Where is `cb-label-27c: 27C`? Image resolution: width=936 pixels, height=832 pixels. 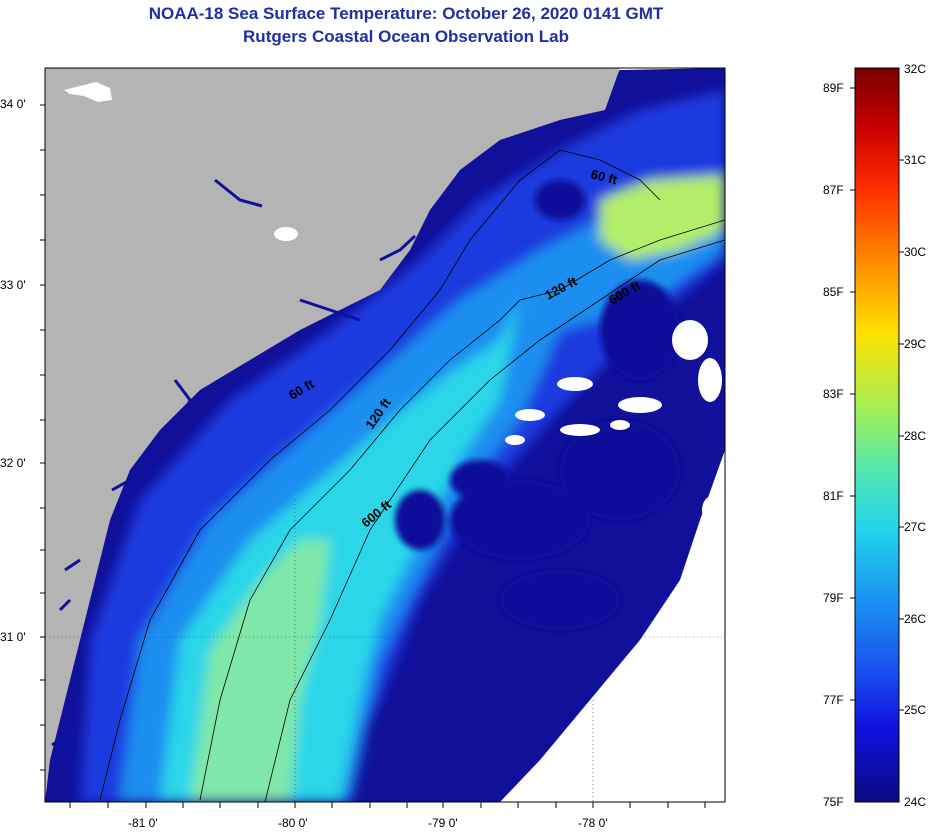
cb-label-27c: 27C is located at coordinates (915, 527).